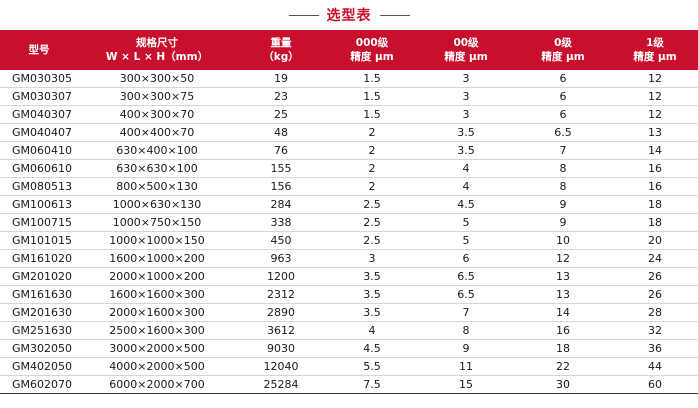 This screenshot has height=408, width=698. Describe the element at coordinates (281, 241) in the screenshot. I see `weight-cell: 450` at that location.